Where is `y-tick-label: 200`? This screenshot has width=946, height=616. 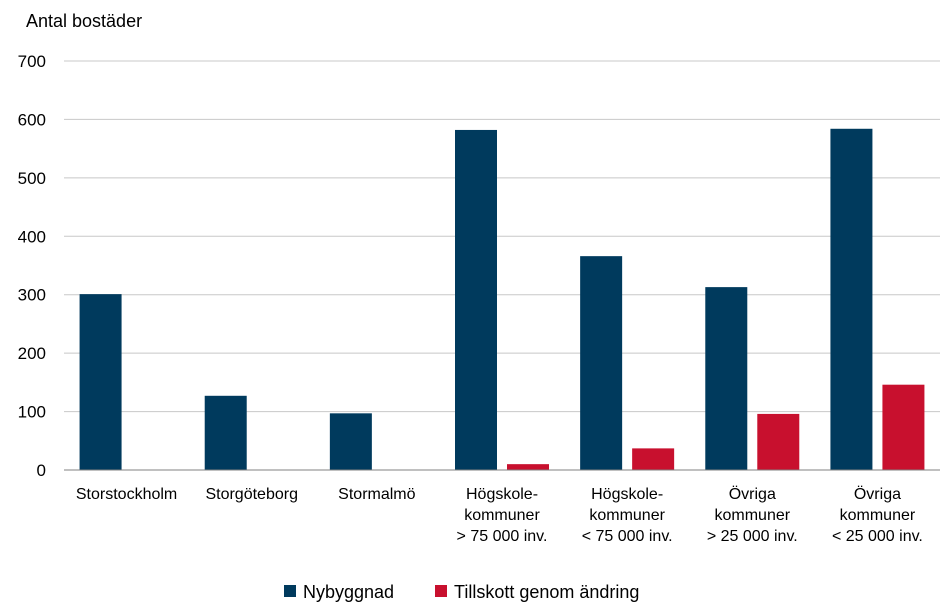 y-tick-label: 200 is located at coordinates (32, 353).